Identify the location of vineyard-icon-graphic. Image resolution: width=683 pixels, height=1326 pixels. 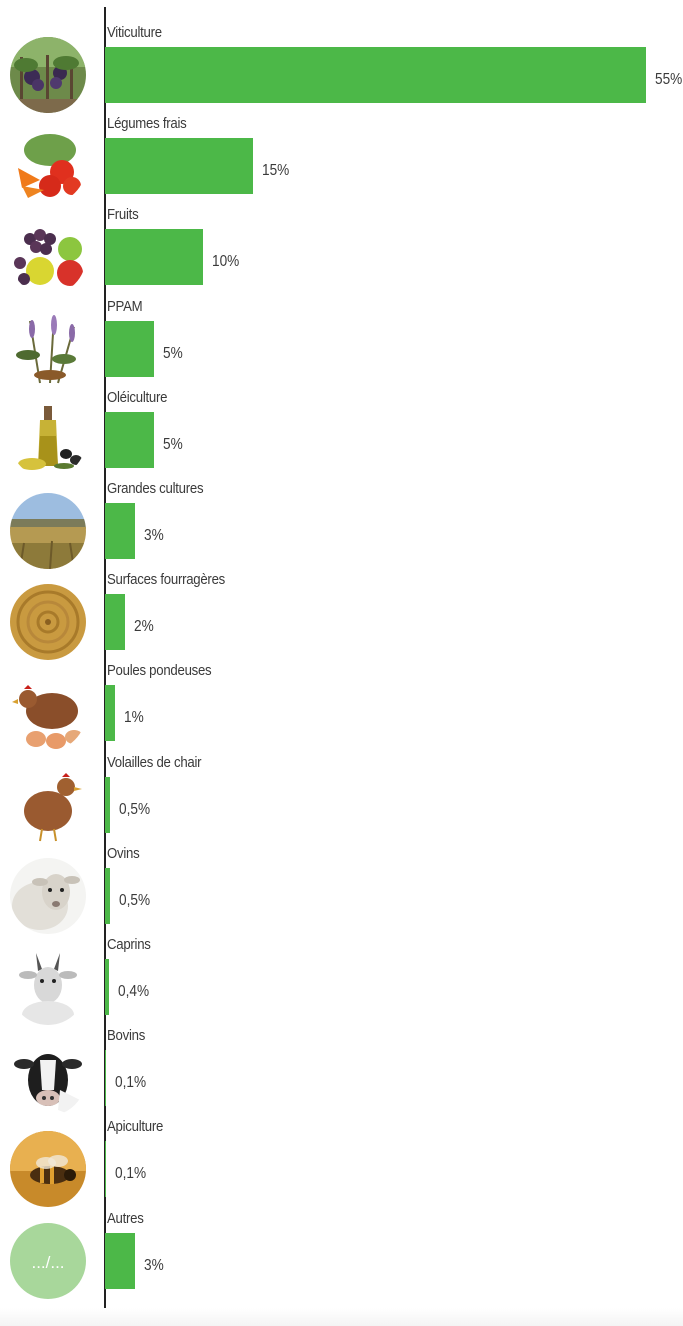
(48, 75).